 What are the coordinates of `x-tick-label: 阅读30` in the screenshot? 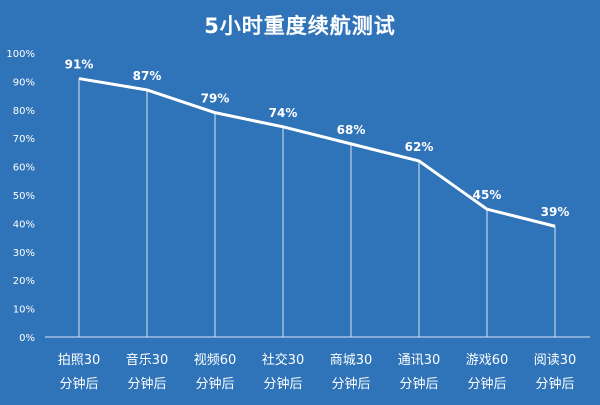 It's located at (555, 360).